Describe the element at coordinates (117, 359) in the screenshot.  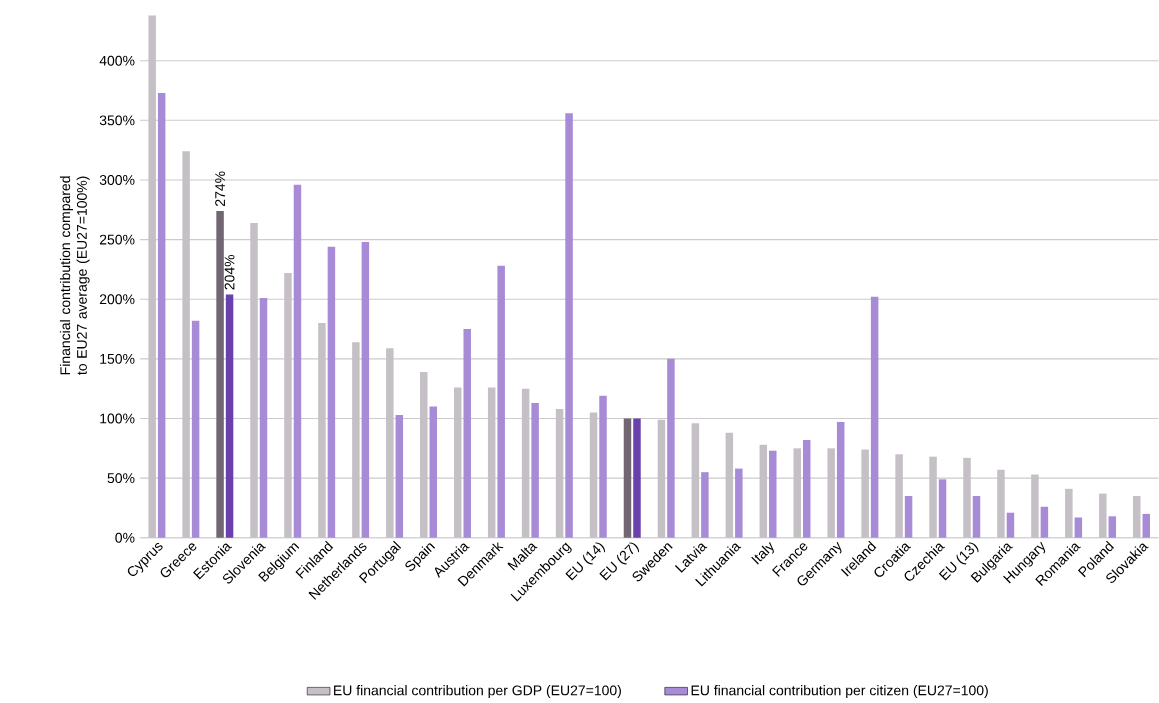
I see `y-tick-label: 150%` at that location.